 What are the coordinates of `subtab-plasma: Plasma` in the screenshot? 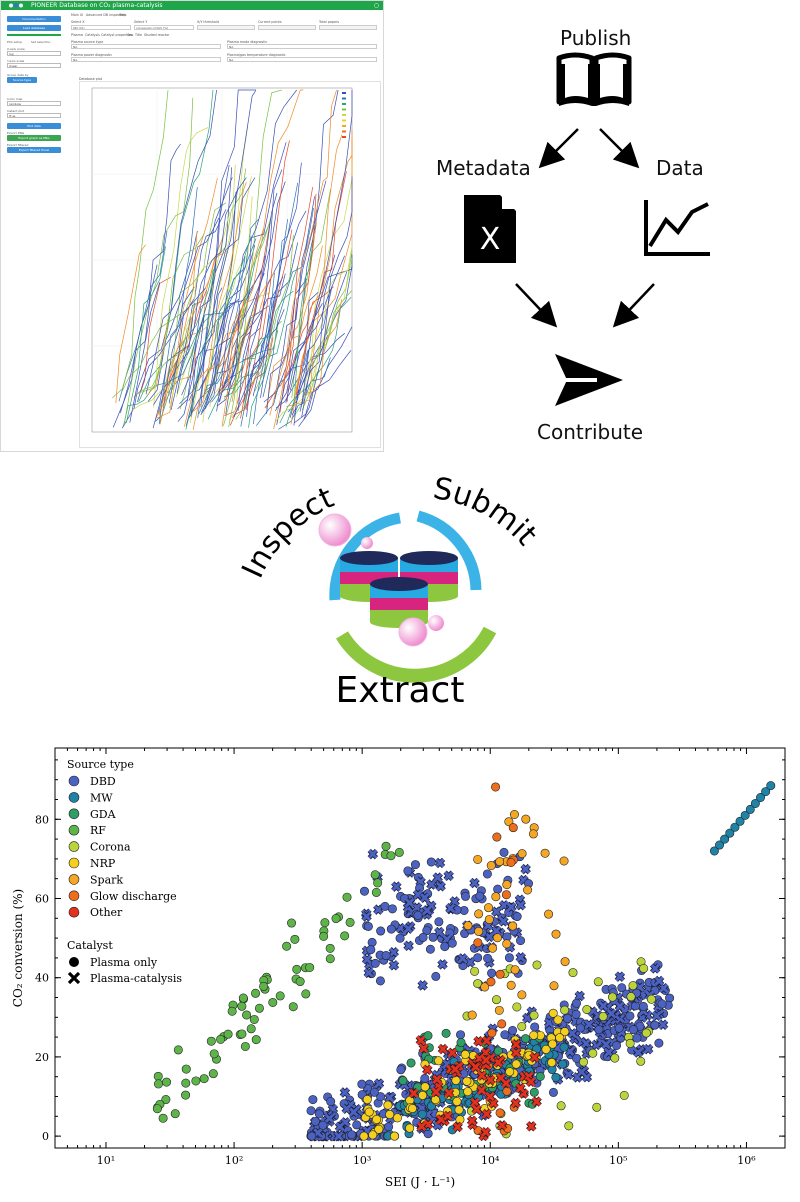 It's located at (77, 35).